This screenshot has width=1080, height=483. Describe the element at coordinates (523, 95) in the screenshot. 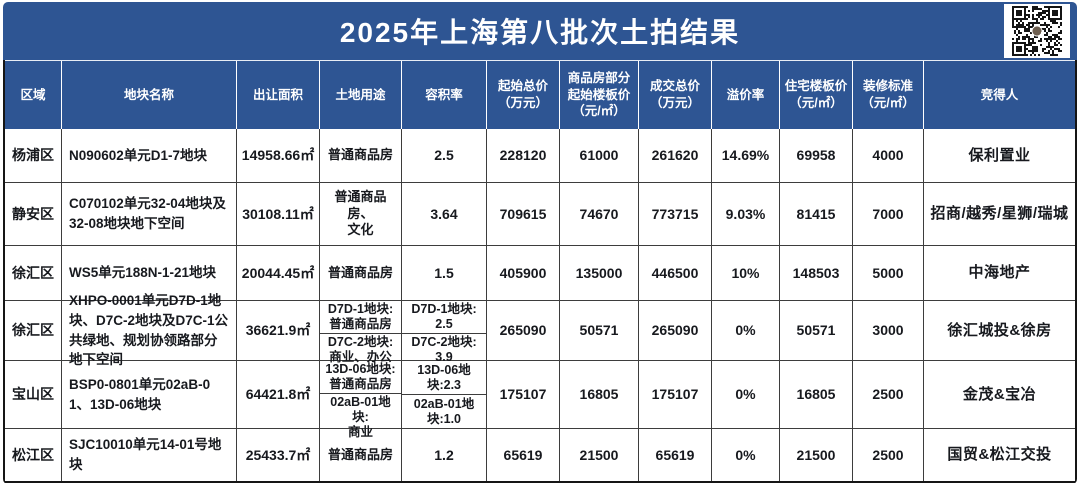

I see `header-start-price: 起始总价 （万元）` at that location.